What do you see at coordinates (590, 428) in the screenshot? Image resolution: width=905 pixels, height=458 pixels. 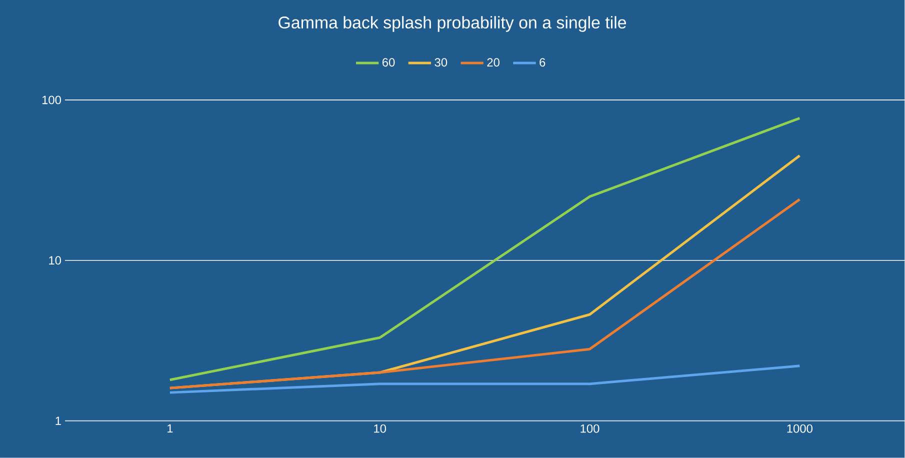 I see `x-tick-label: 100` at bounding box center [590, 428].